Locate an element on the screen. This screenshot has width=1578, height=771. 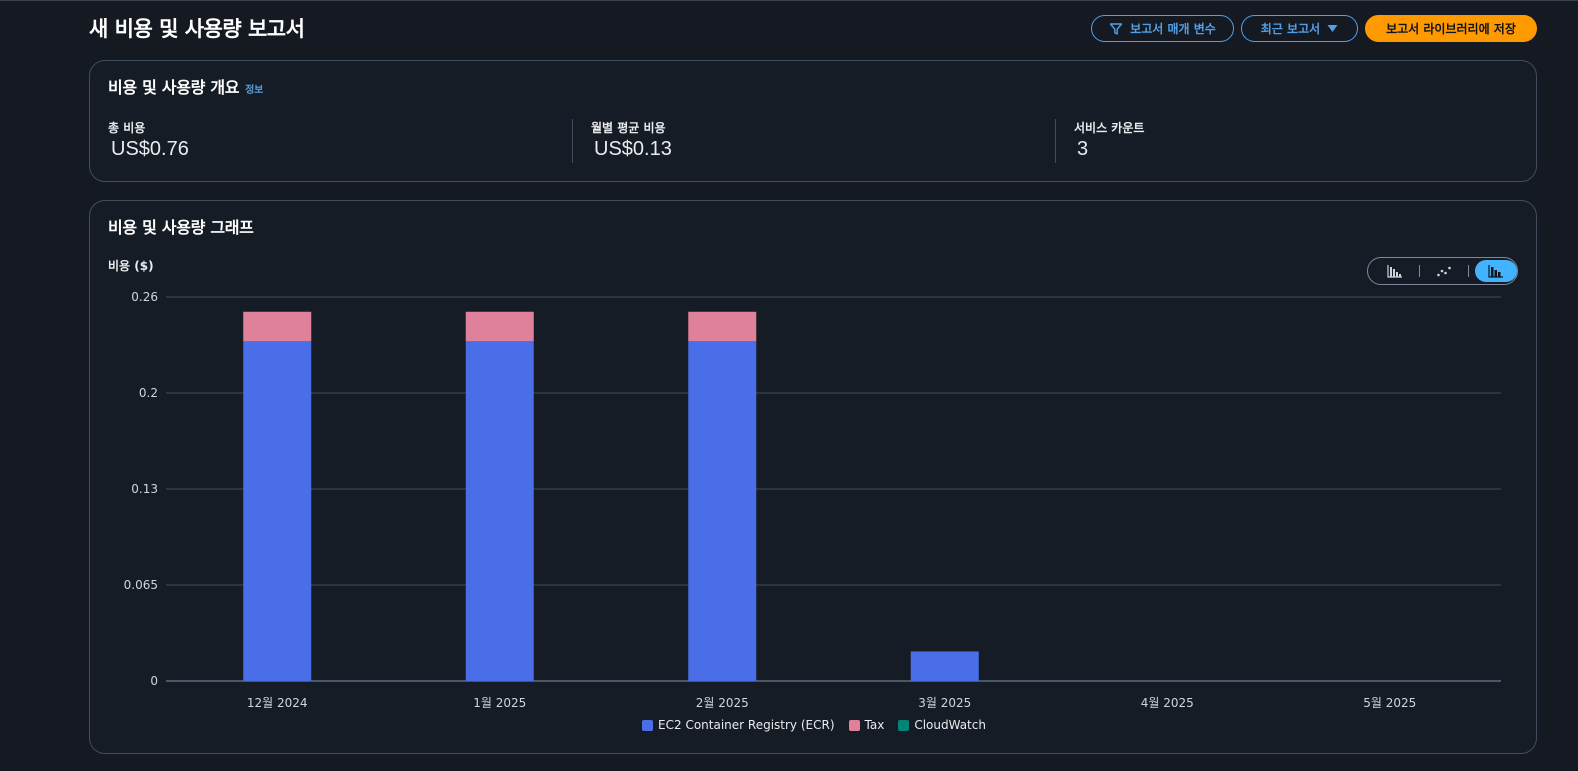
y-tick-label: 0 is located at coordinates (154, 681).